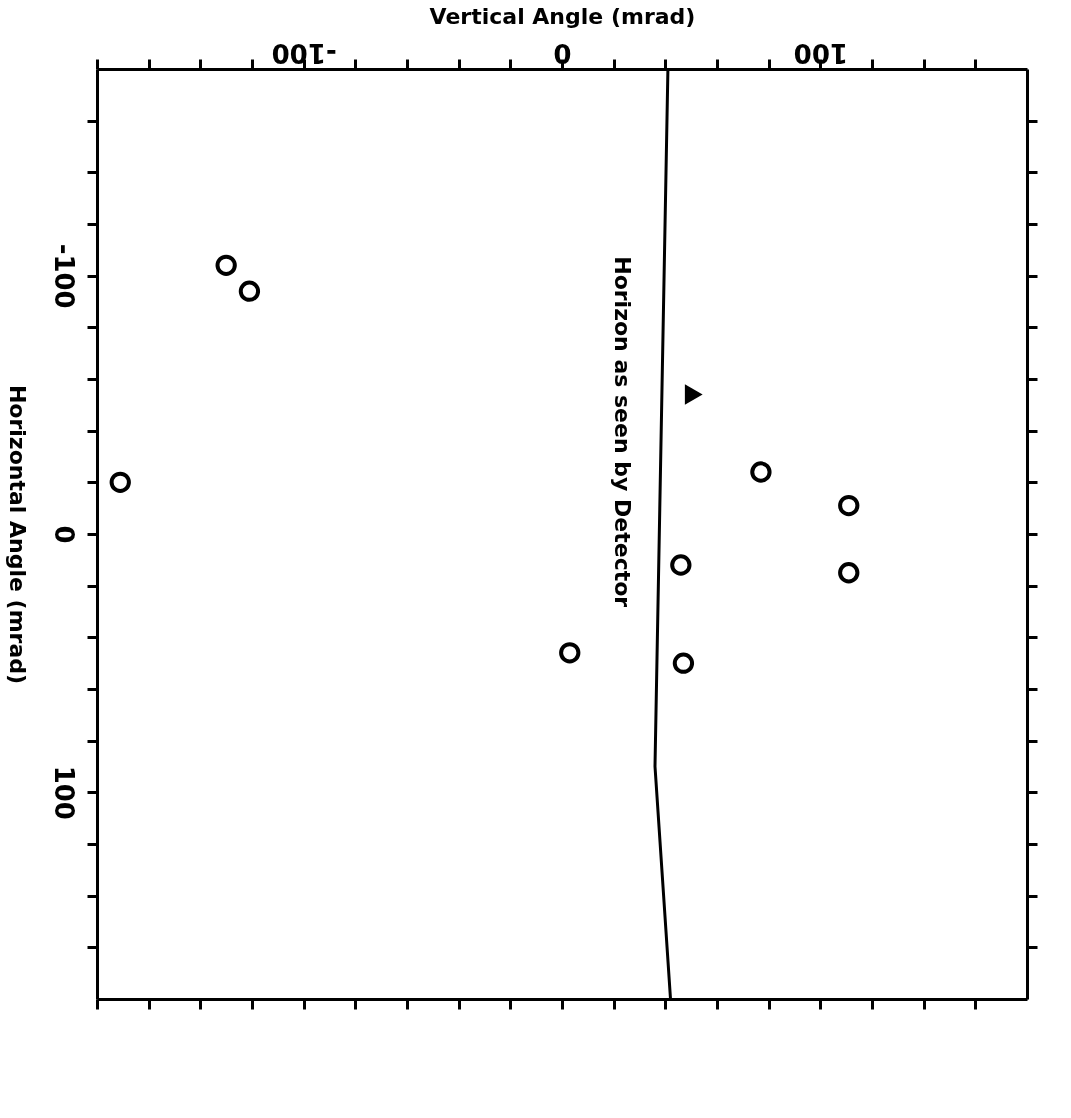 The height and width of the screenshot is (1118, 1071). I want to click on y-tick-label: -100, so click(63, 276).